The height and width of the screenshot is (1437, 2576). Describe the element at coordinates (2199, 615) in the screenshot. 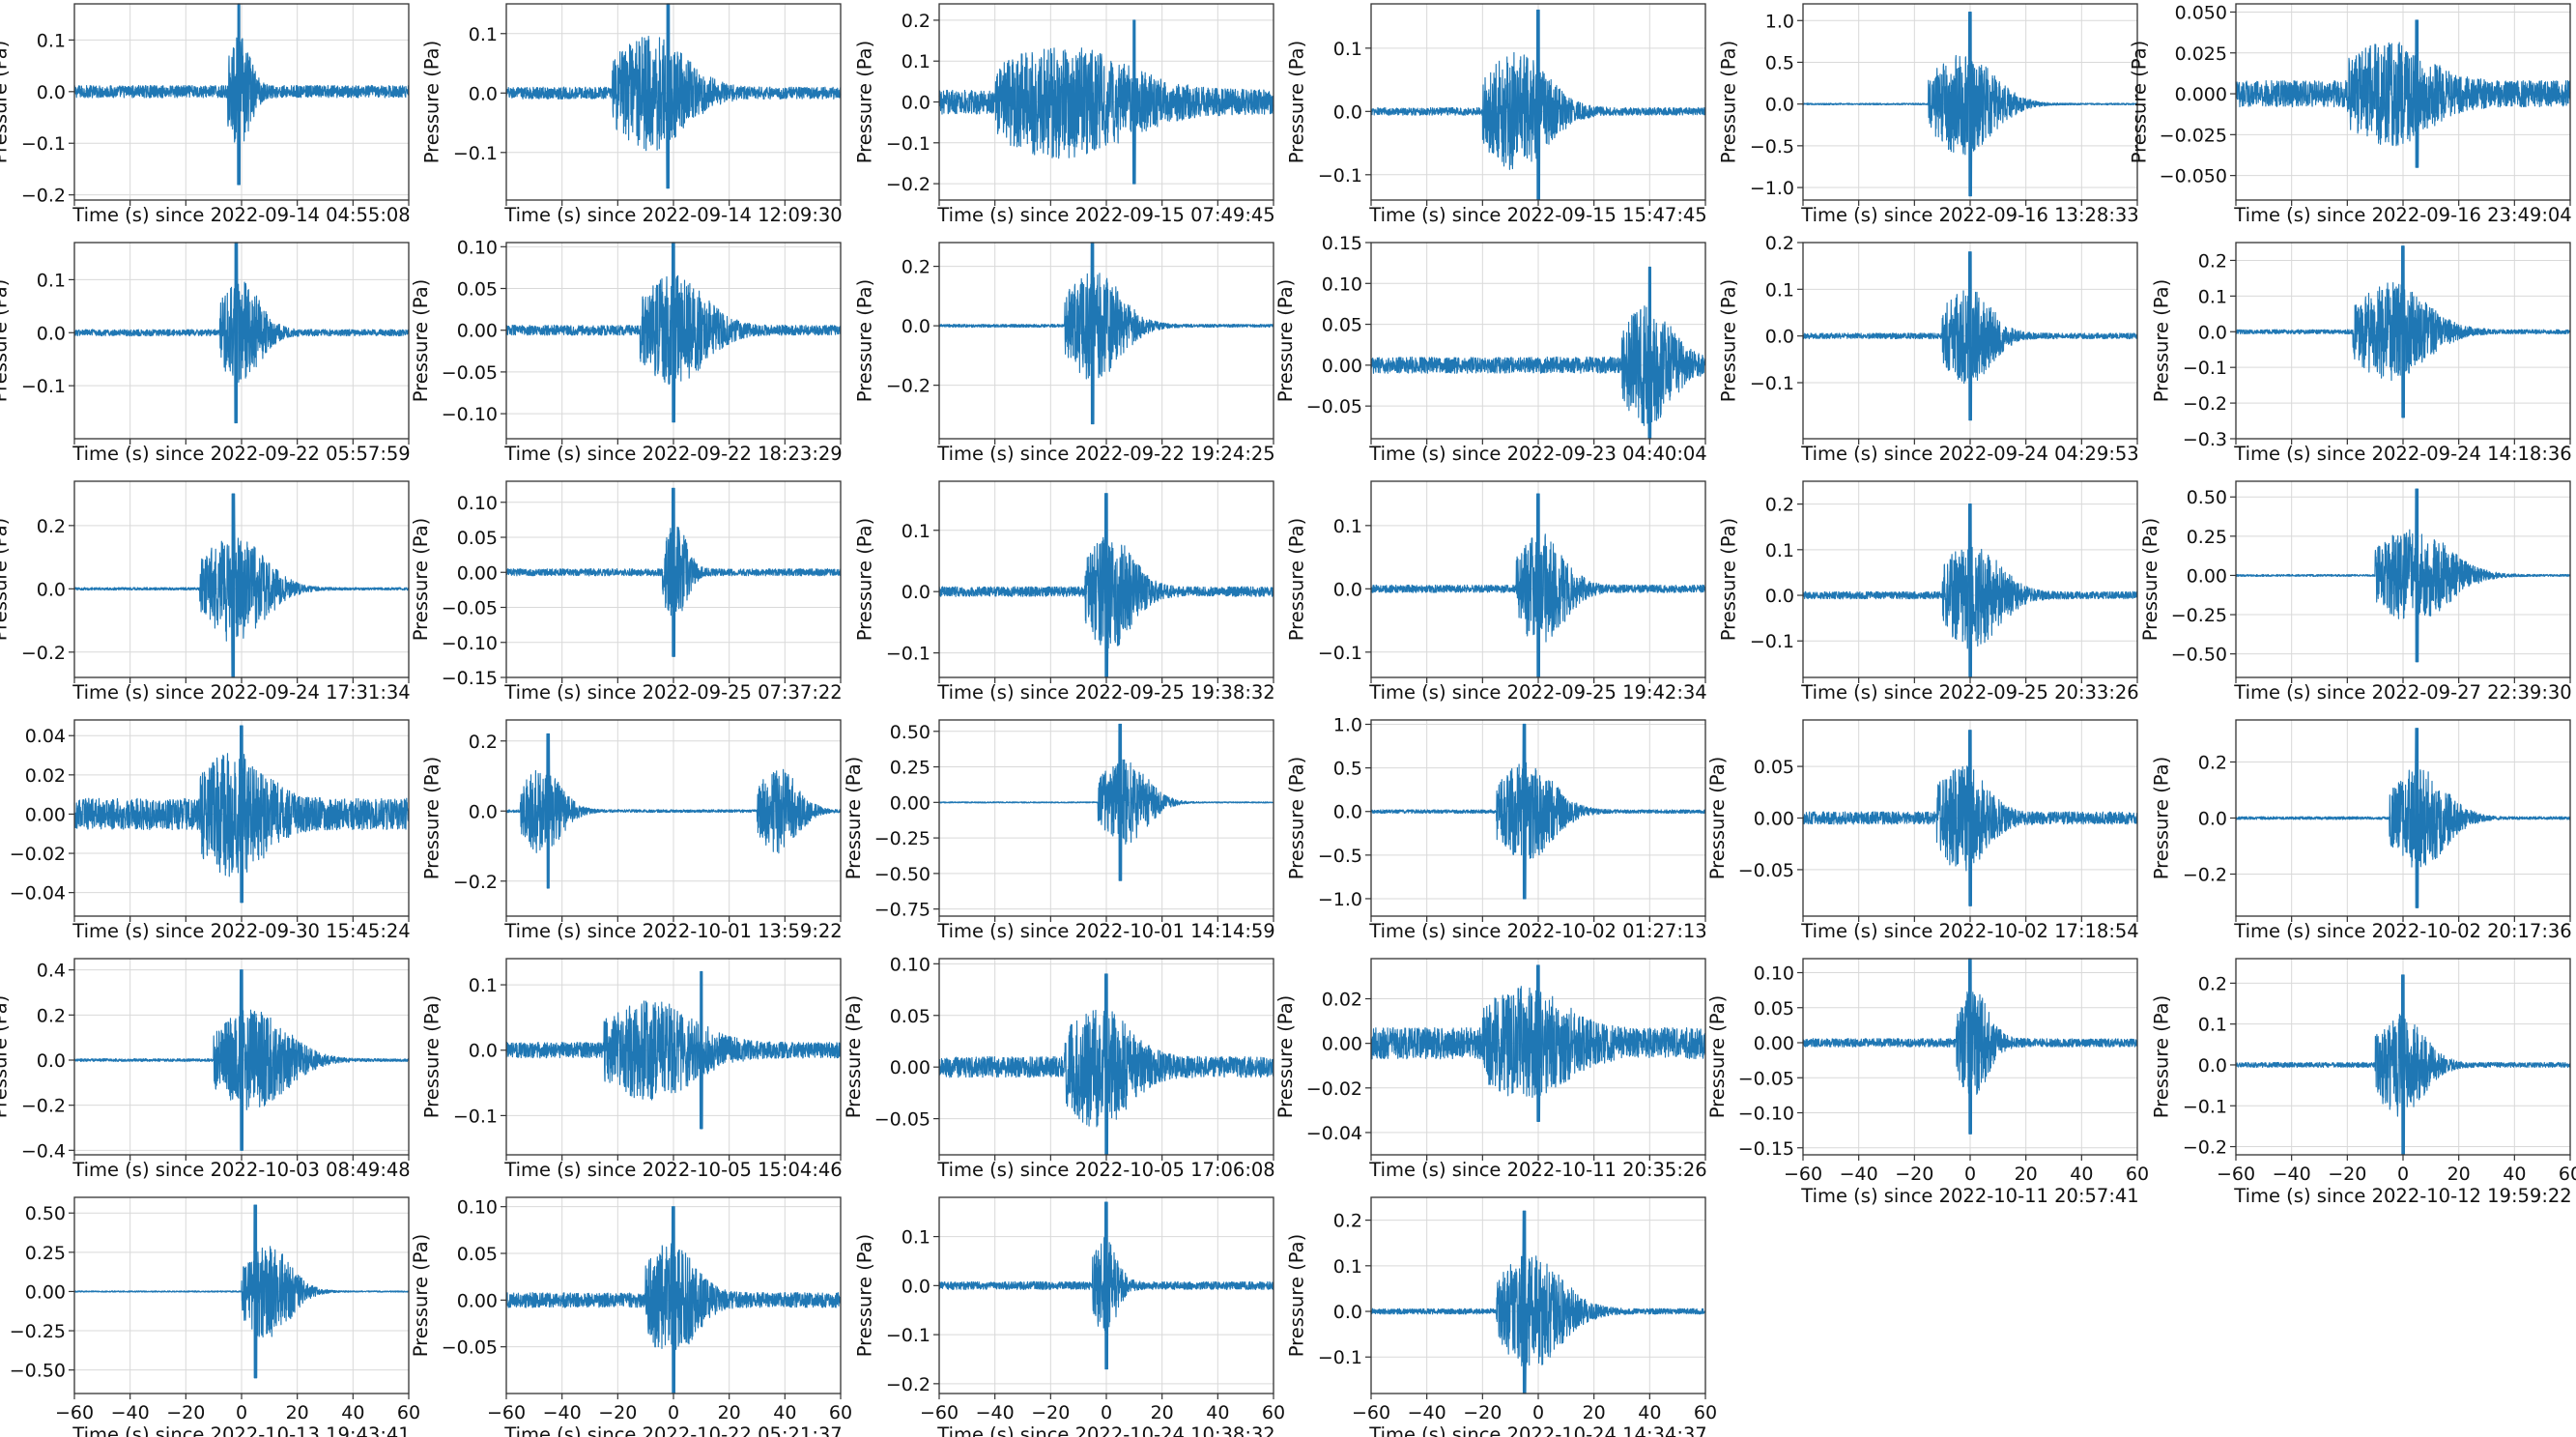

I see `y-tick-label: −0.25` at that location.